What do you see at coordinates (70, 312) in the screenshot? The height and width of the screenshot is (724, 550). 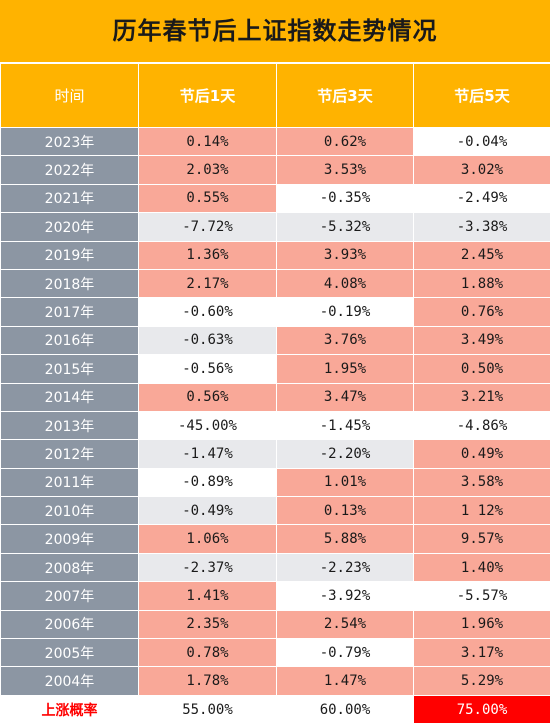 I see `year-cell: 2017年` at bounding box center [70, 312].